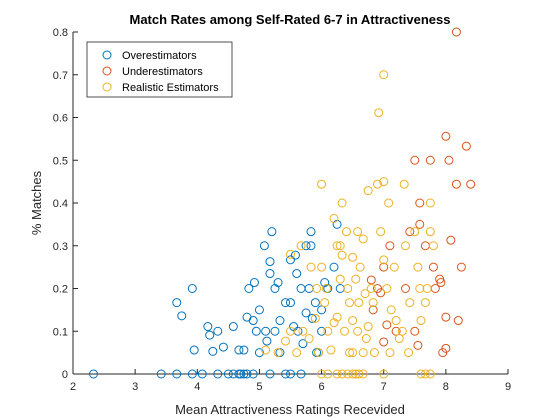 The width and height of the screenshot is (560, 420). Describe the element at coordinates (135, 387) in the screenshot. I see `x-tick-label: 3` at that location.